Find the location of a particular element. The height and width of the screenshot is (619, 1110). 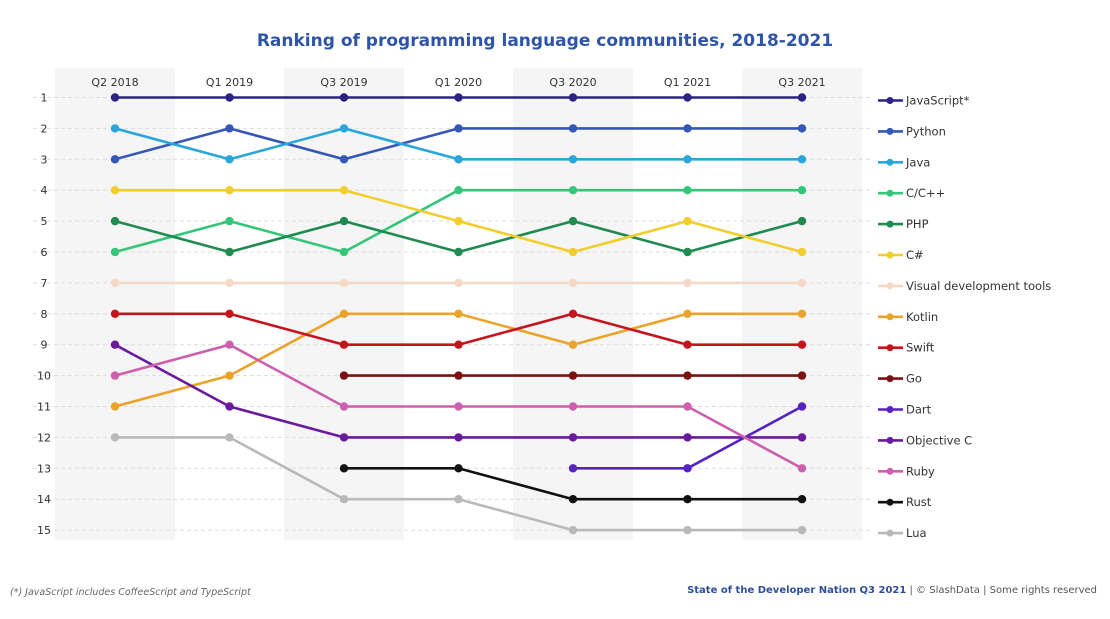

legend-label: Go is located at coordinates (914, 379).